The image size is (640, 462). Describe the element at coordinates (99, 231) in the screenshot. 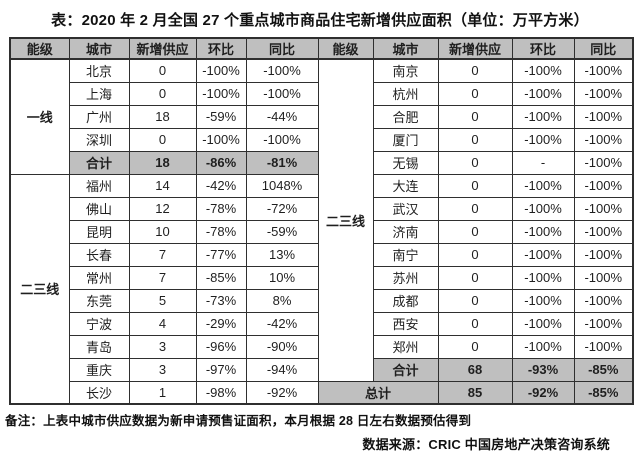

I see `city-cell: 昆明` at that location.